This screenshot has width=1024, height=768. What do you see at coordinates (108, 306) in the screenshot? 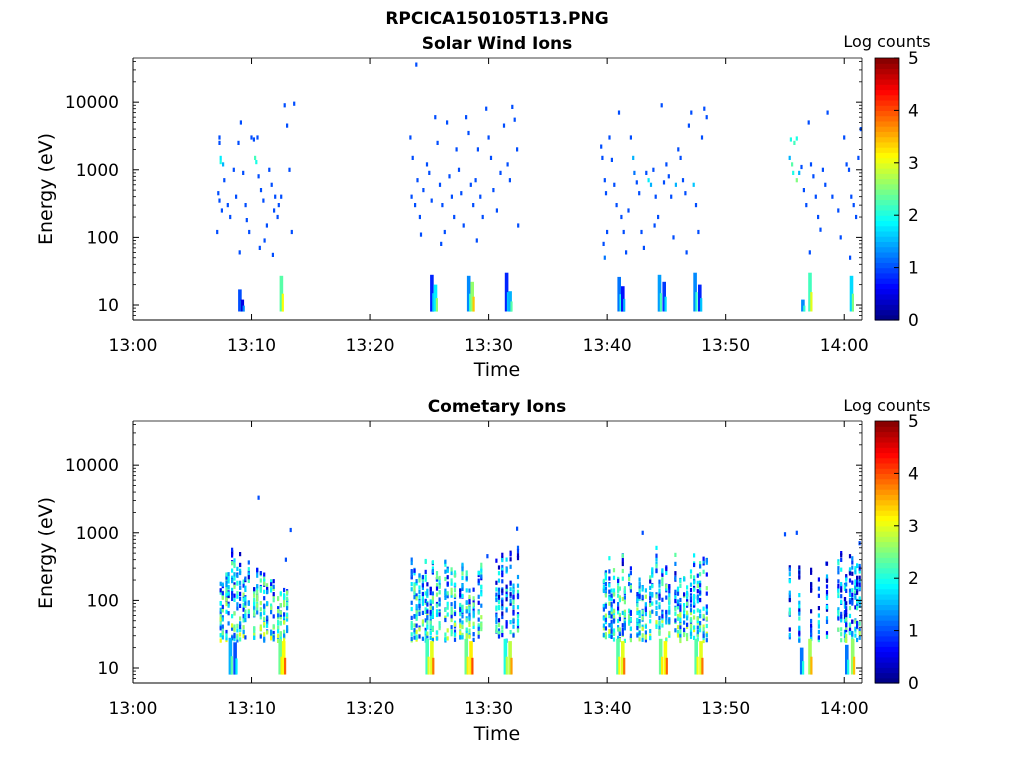
I see `y-tick-label: 10` at bounding box center [108, 306].